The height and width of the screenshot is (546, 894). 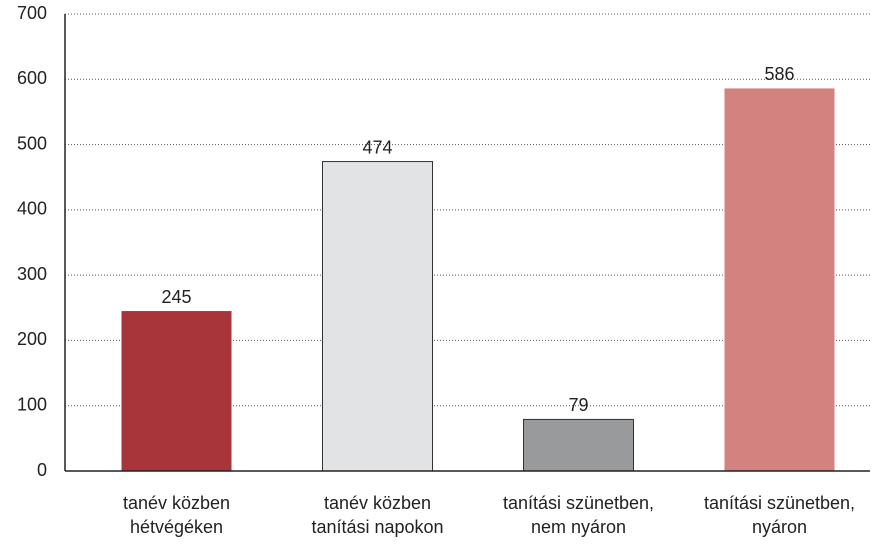 I want to click on x-tick-label: tanév közben tanítási napokon, so click(x=377, y=515).